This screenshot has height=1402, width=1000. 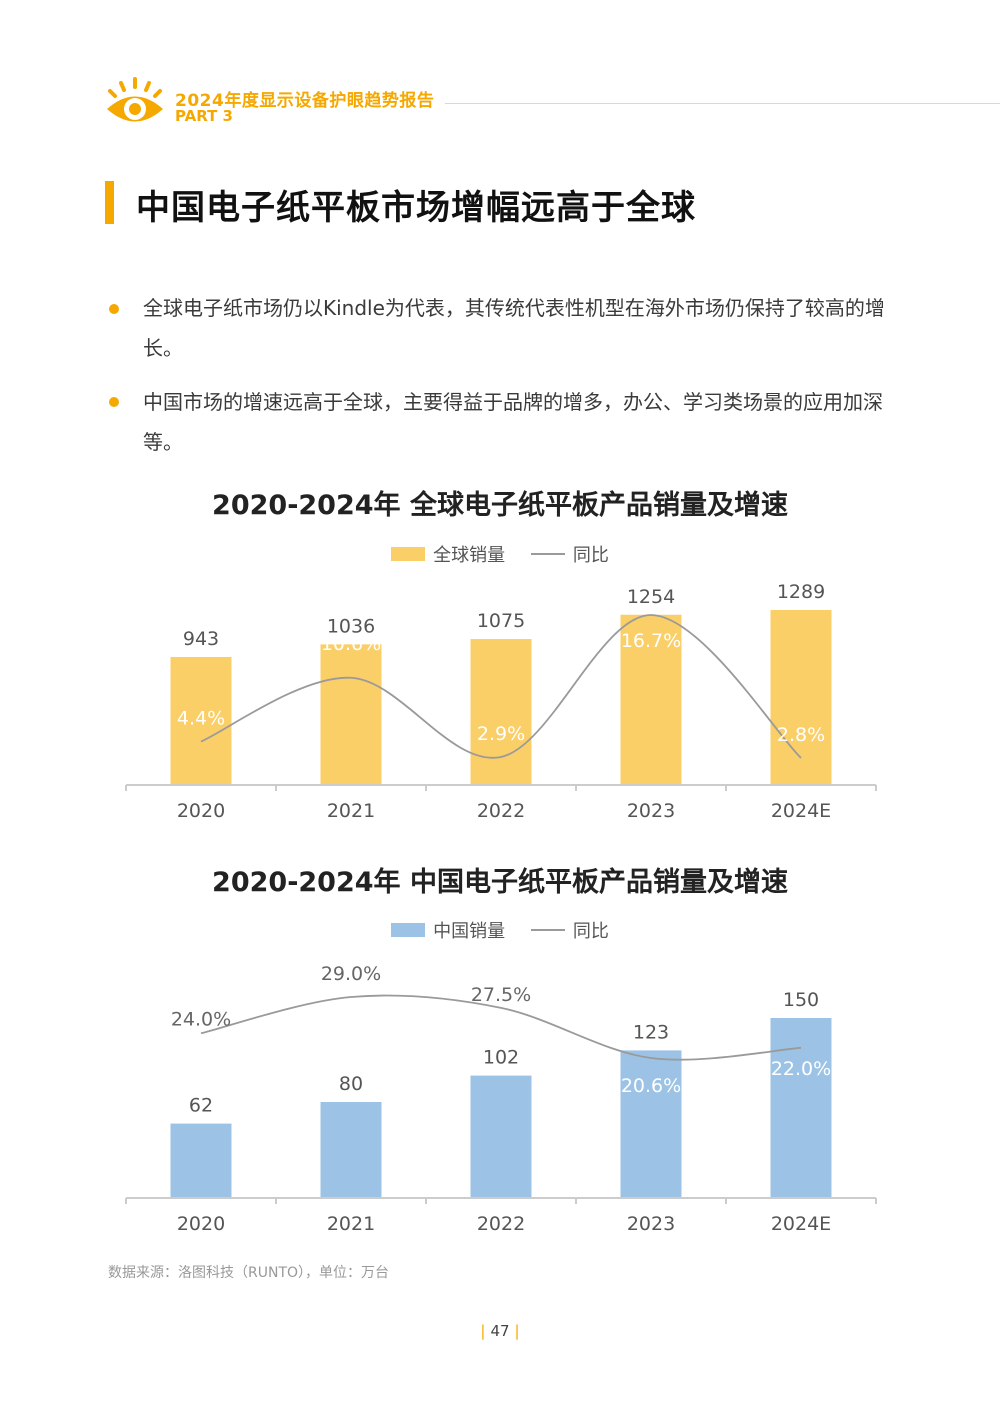 What do you see at coordinates (351, 1084) in the screenshot?
I see `bar-value-label: 80` at bounding box center [351, 1084].